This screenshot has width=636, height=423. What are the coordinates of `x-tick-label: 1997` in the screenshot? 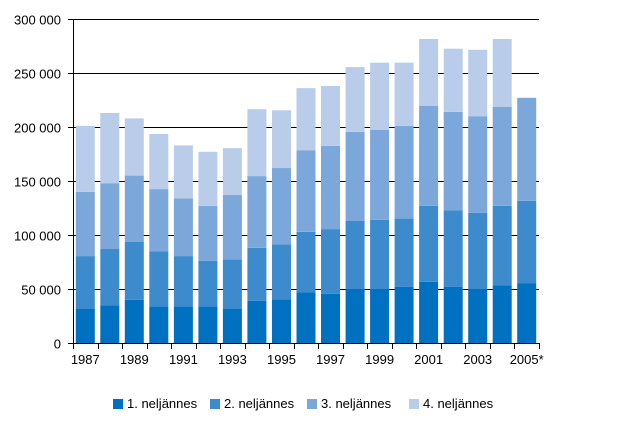 It's located at (330, 359).